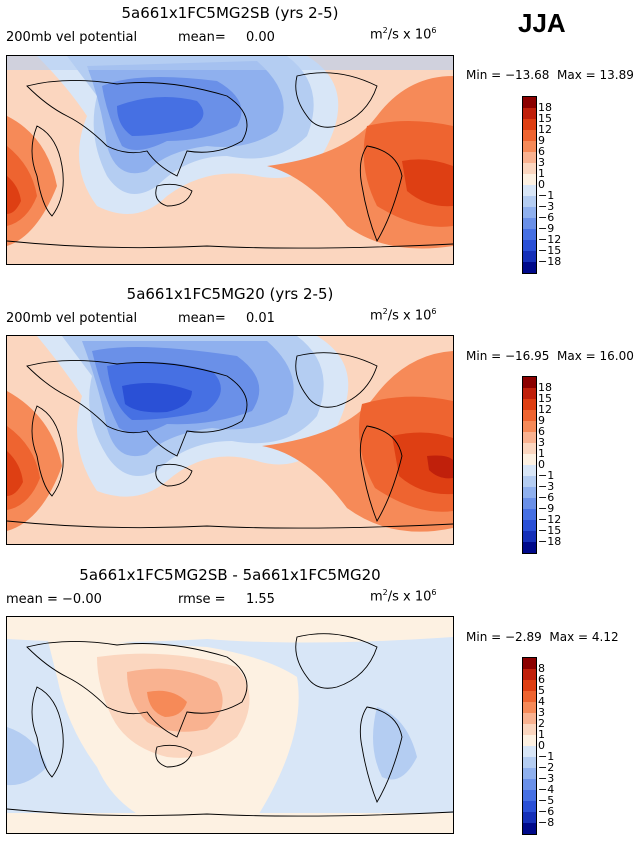  Describe the element at coordinates (202, 318) in the screenshot. I see `panel2-mean-label: mean=` at that location.